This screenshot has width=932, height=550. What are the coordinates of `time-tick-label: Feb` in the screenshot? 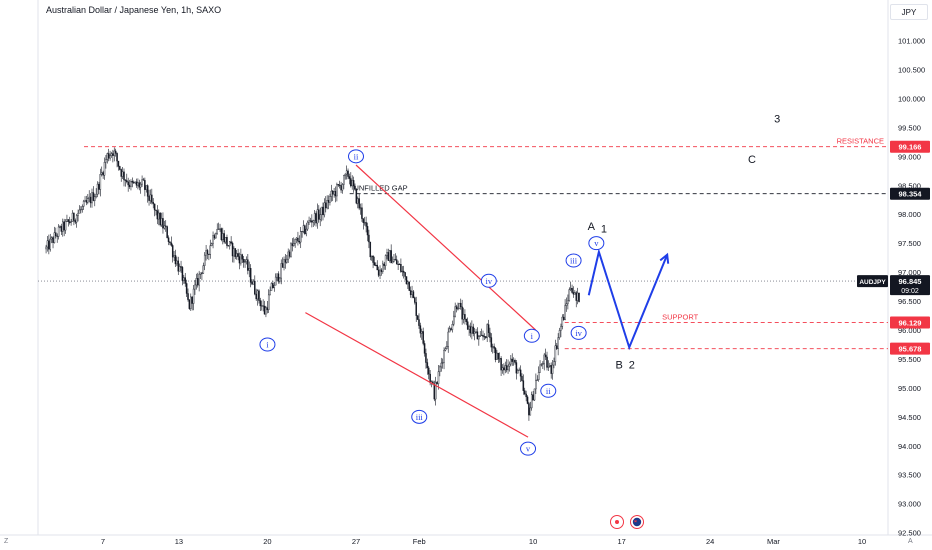 It's located at (419, 541).